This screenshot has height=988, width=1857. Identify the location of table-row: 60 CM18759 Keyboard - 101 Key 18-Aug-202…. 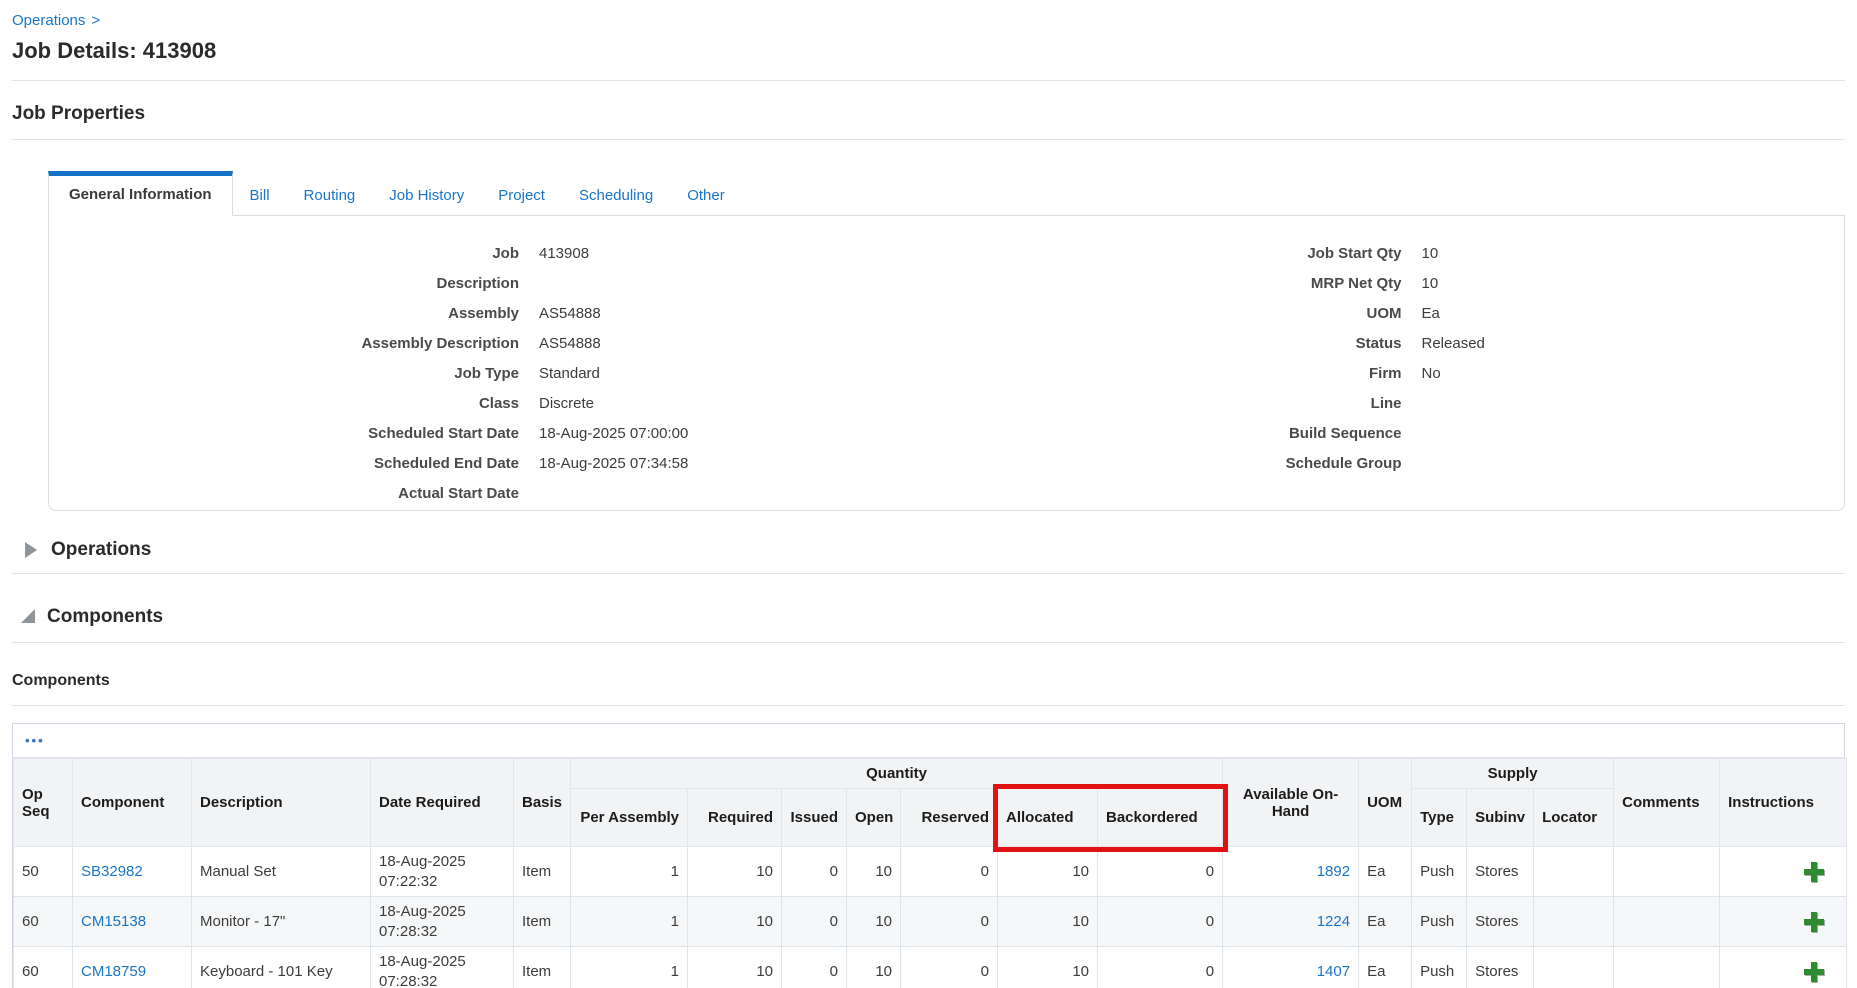
(930, 967).